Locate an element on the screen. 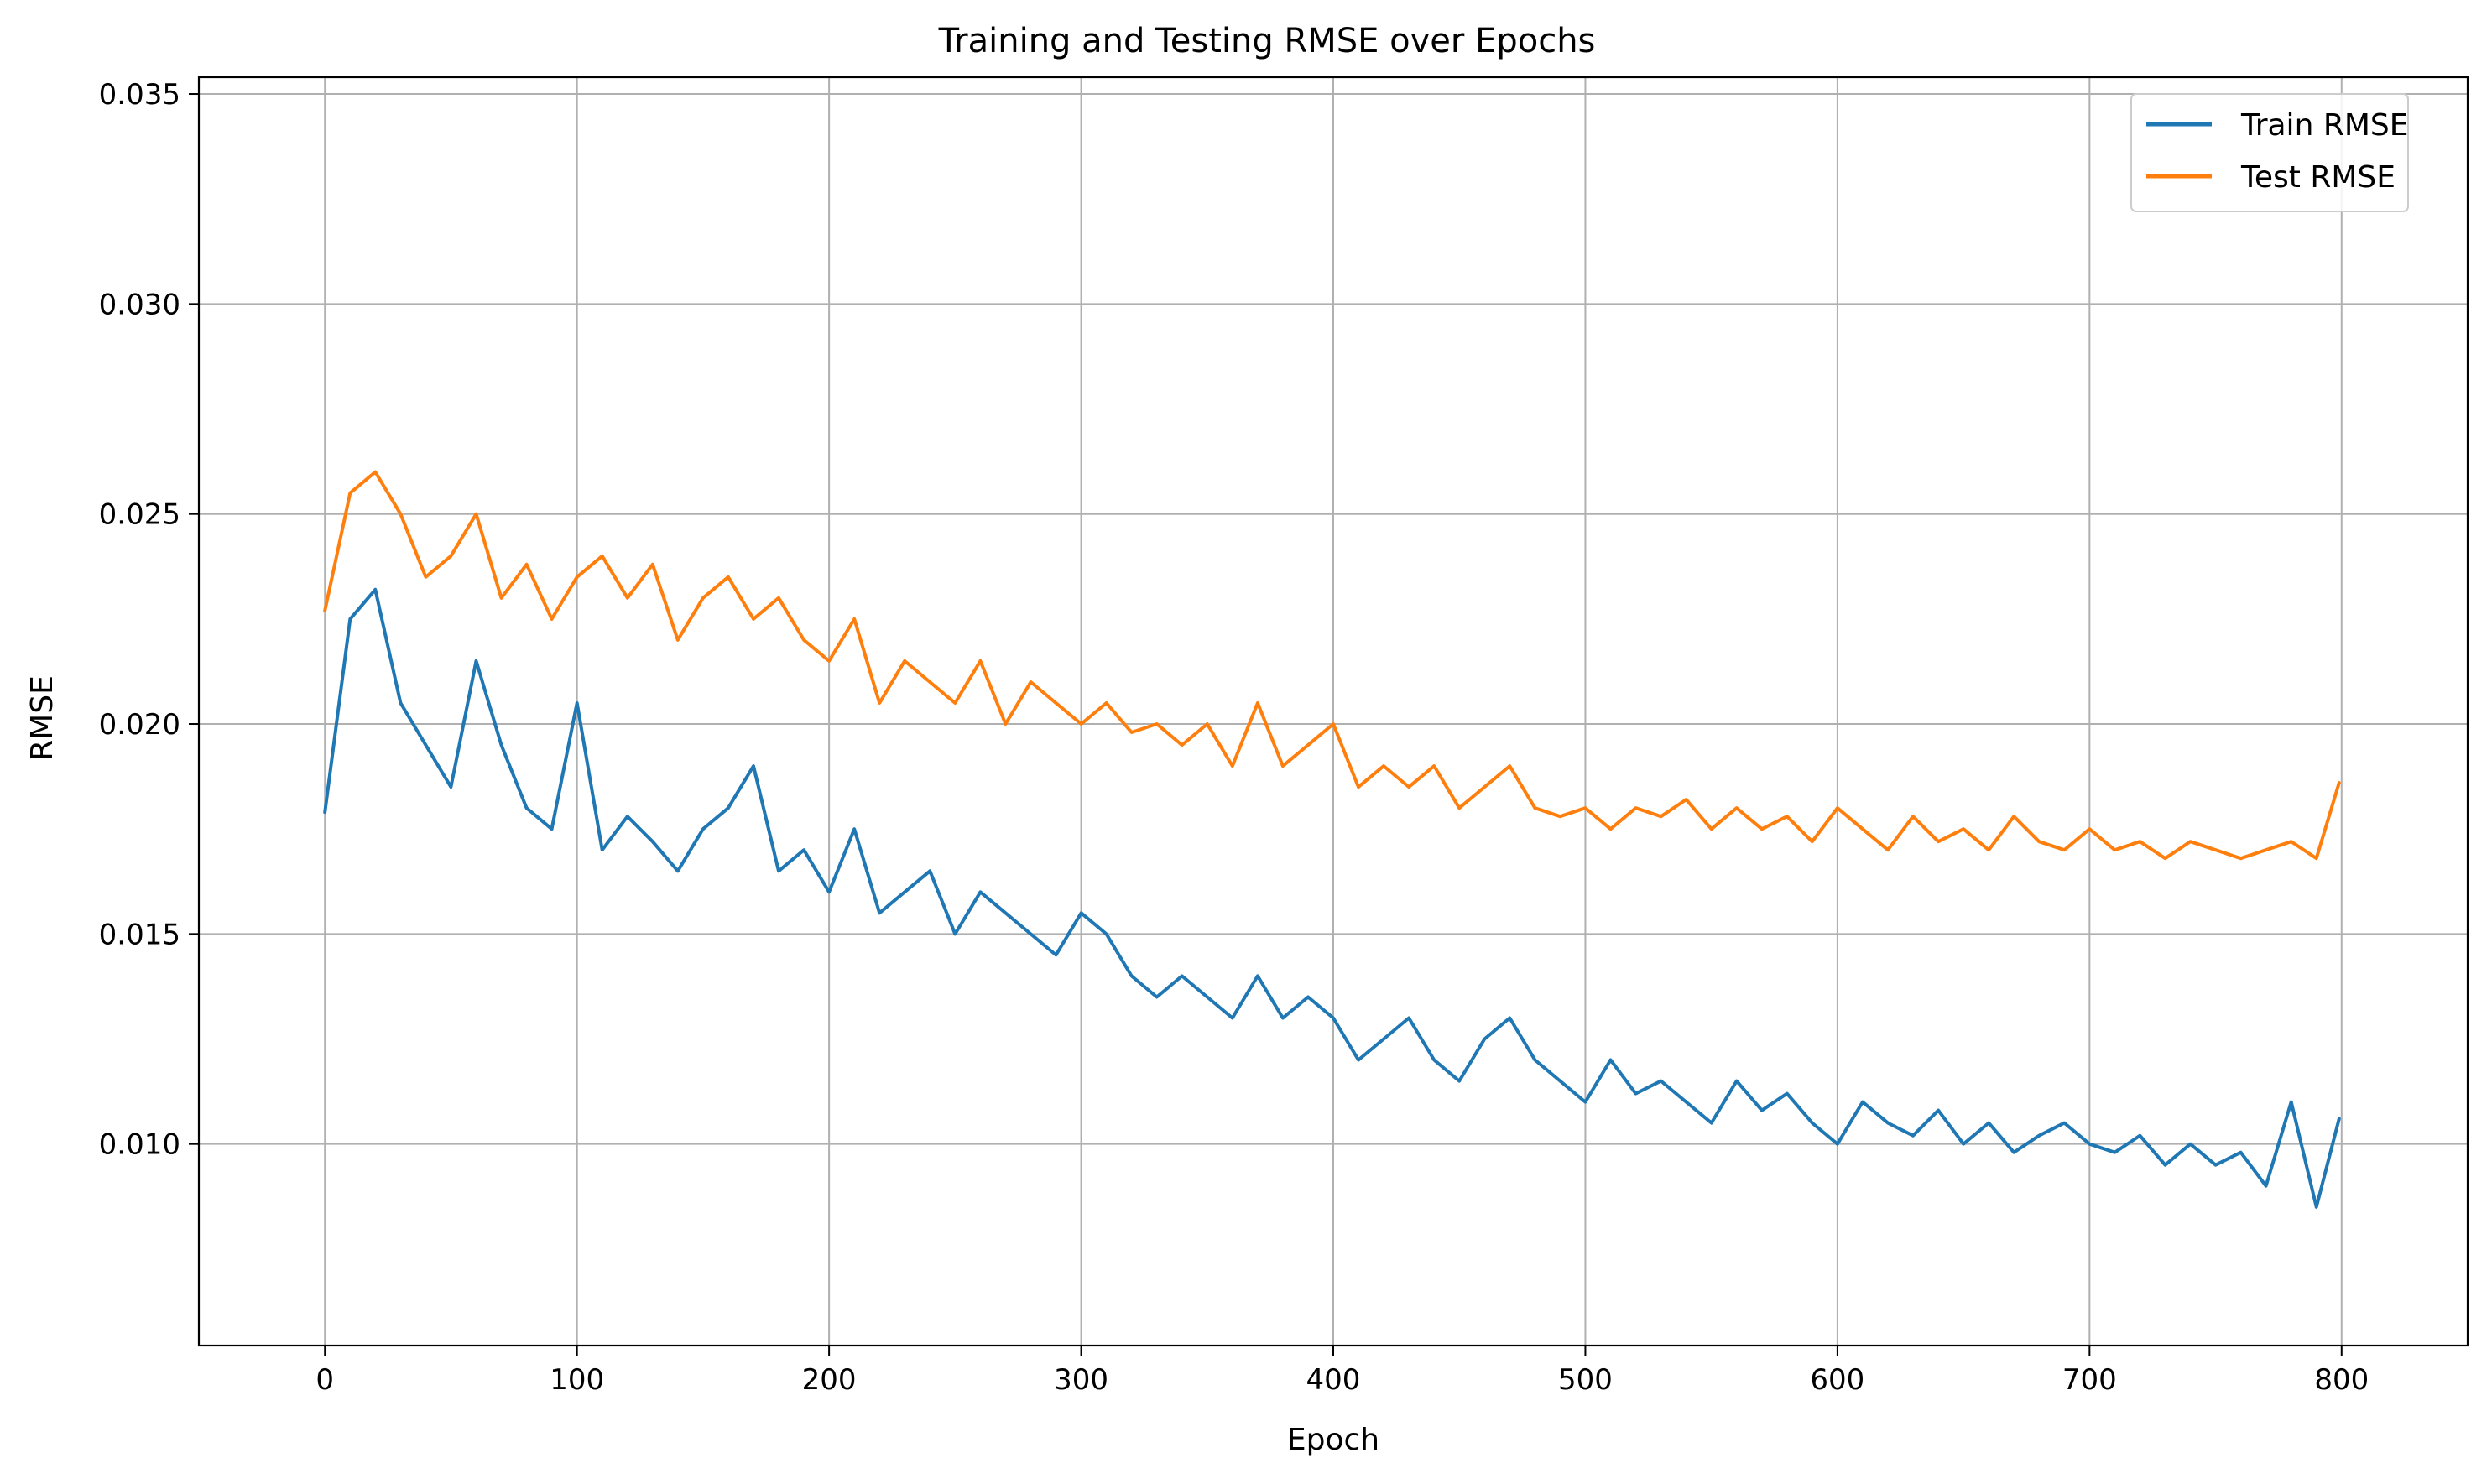  legend: Train RMSE Test RMSE is located at coordinates (2270, 152).